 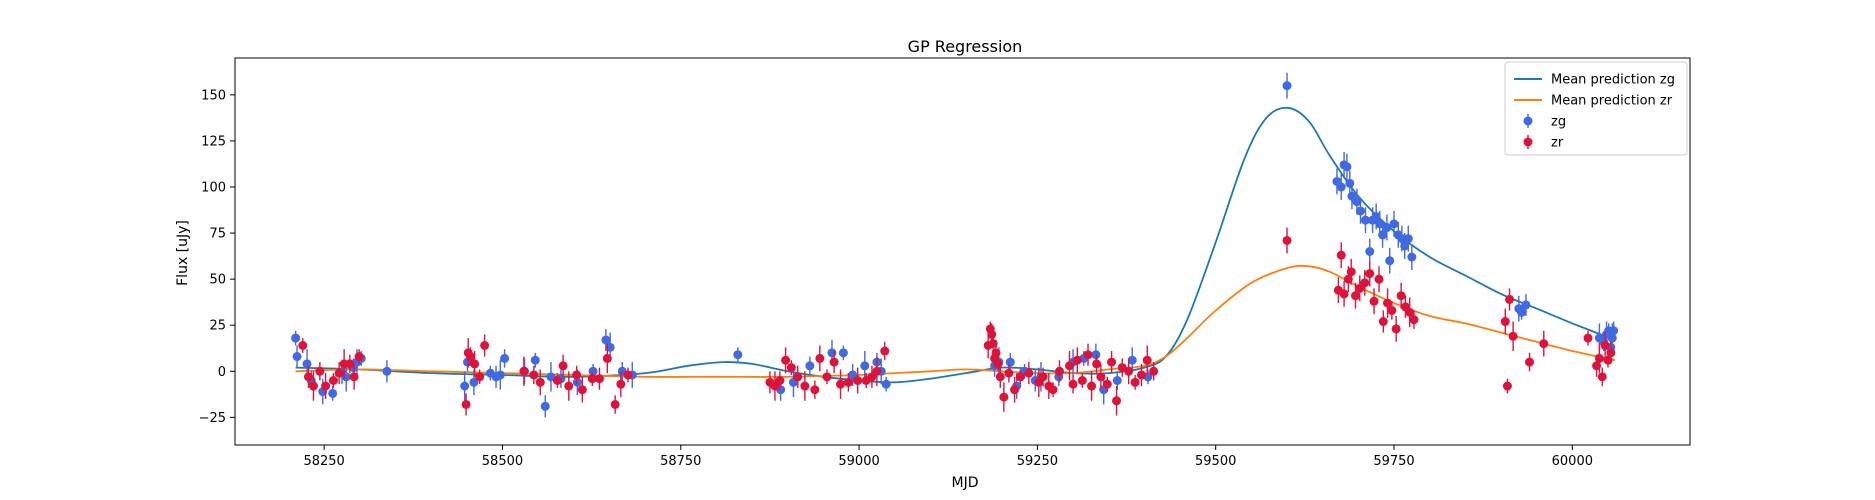 I want to click on legend: Mean prediction zg Mean prediction zr zg zr, so click(x=1596, y=108).